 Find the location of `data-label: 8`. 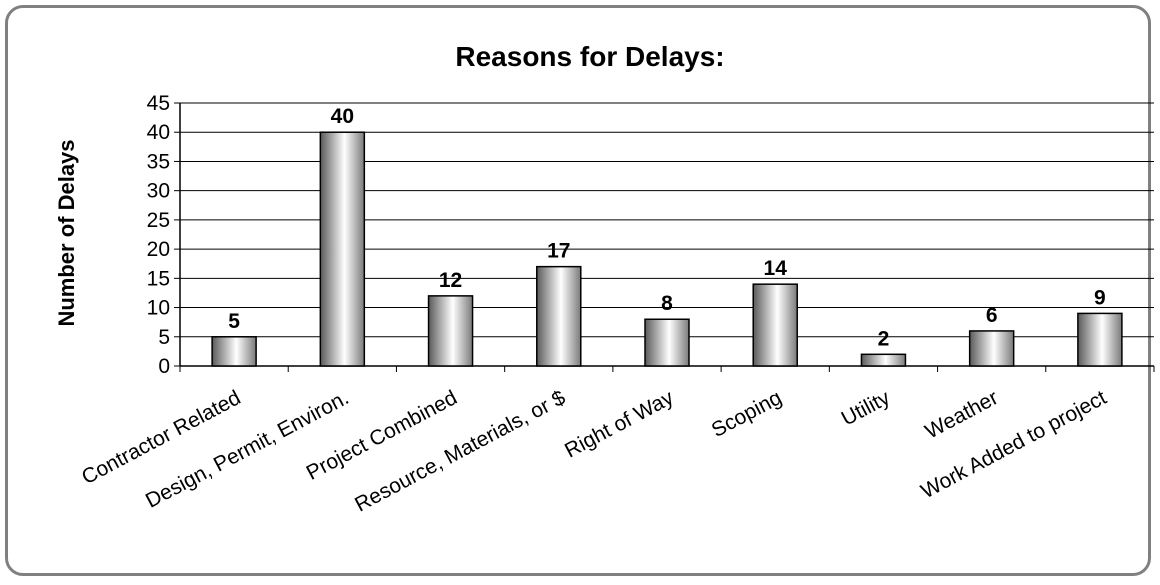

data-label: 8 is located at coordinates (667, 303).